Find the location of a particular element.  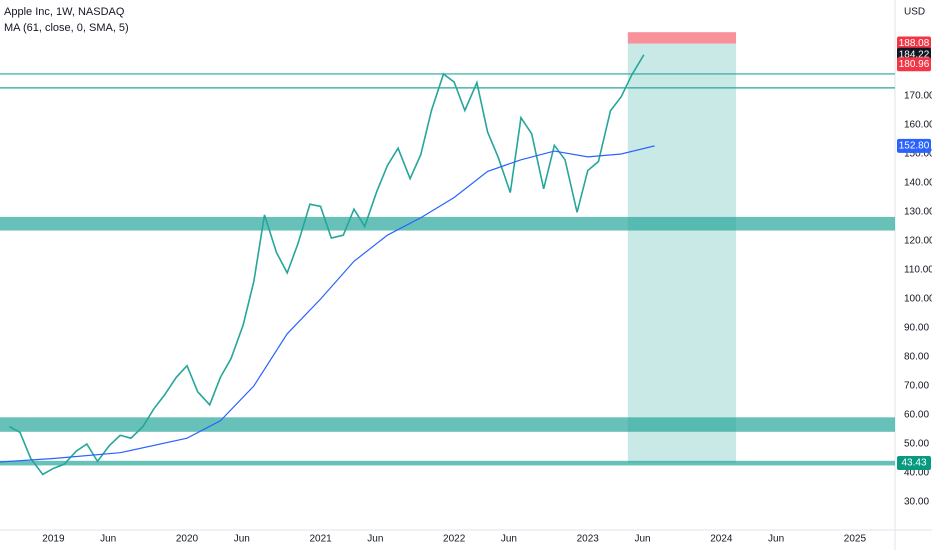

y-unit: USD is located at coordinates (914, 12).